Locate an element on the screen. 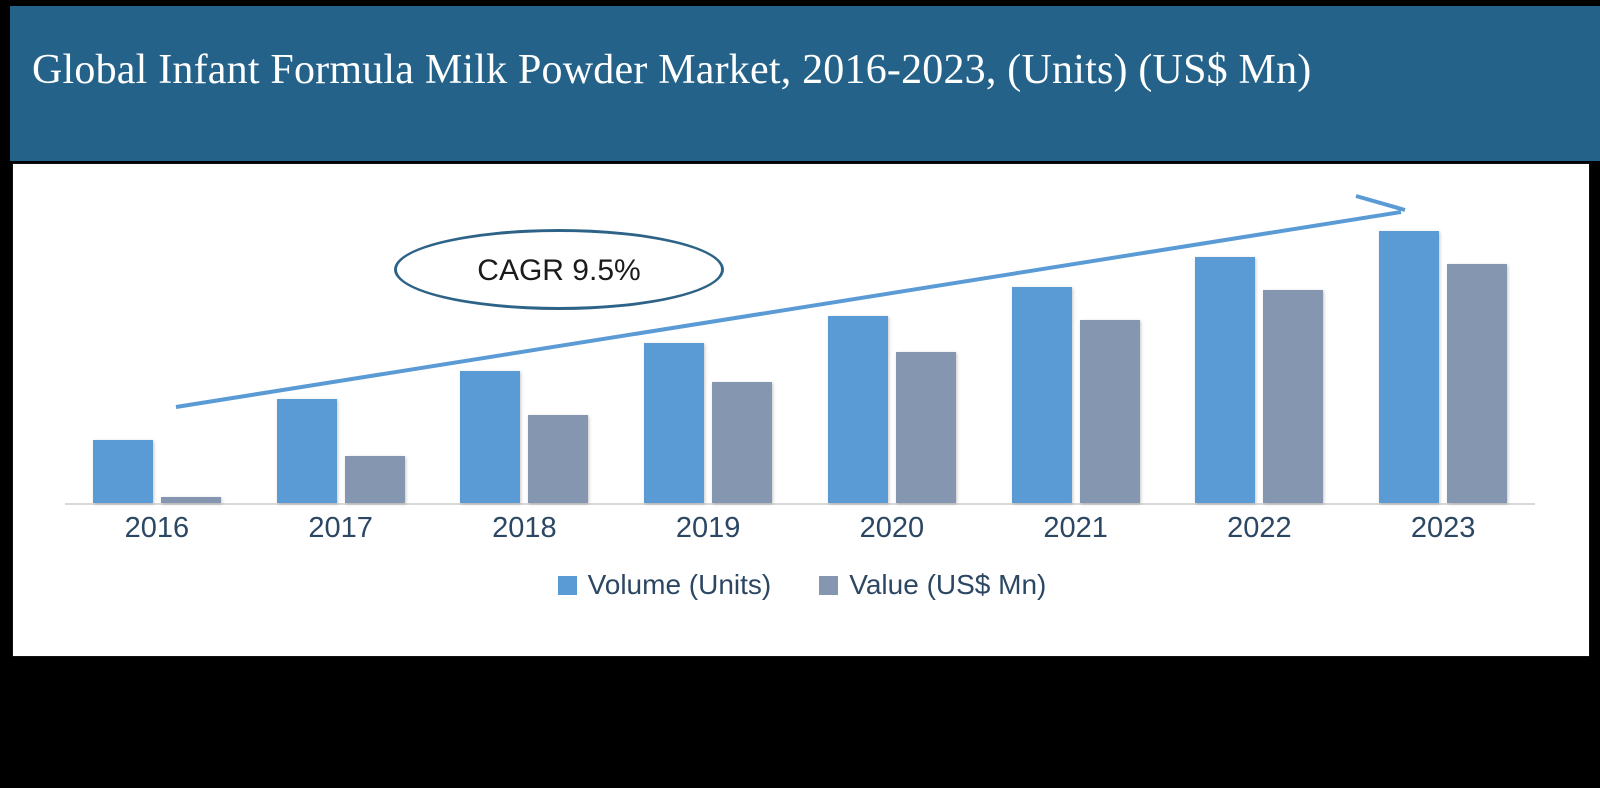  bar-value-2020 is located at coordinates (925, 427).